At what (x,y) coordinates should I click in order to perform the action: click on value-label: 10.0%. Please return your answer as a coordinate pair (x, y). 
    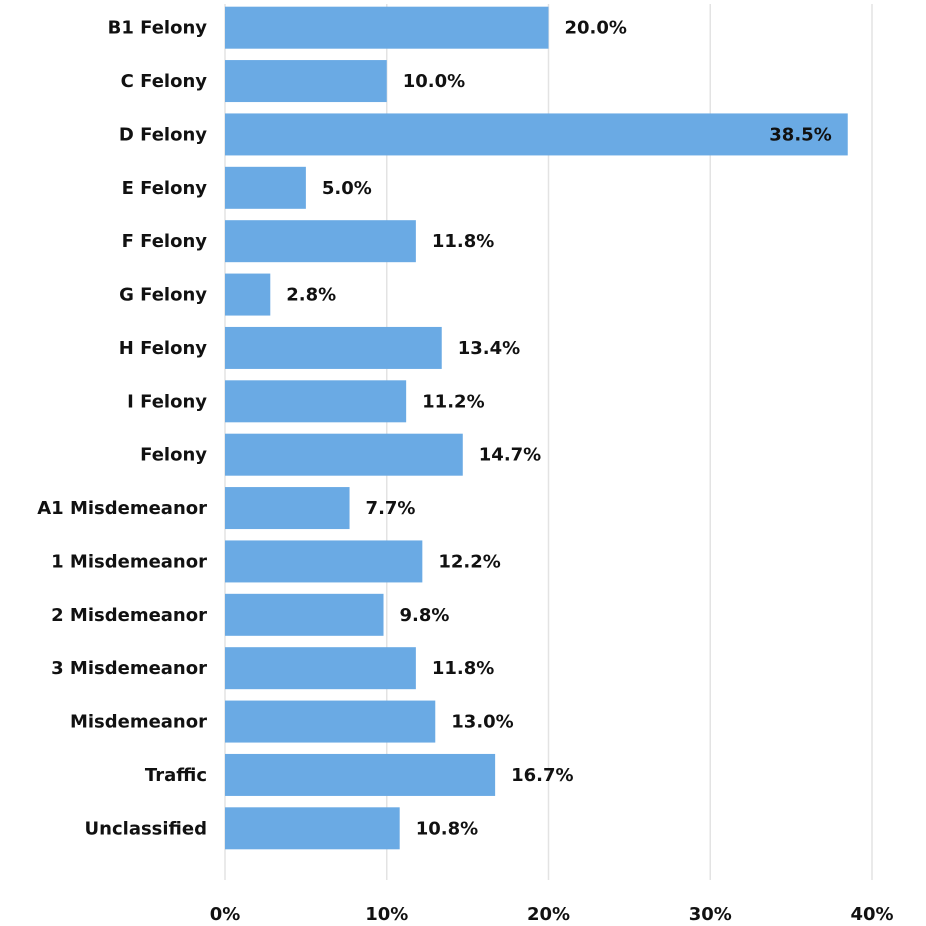
    Looking at the image, I should click on (434, 81).